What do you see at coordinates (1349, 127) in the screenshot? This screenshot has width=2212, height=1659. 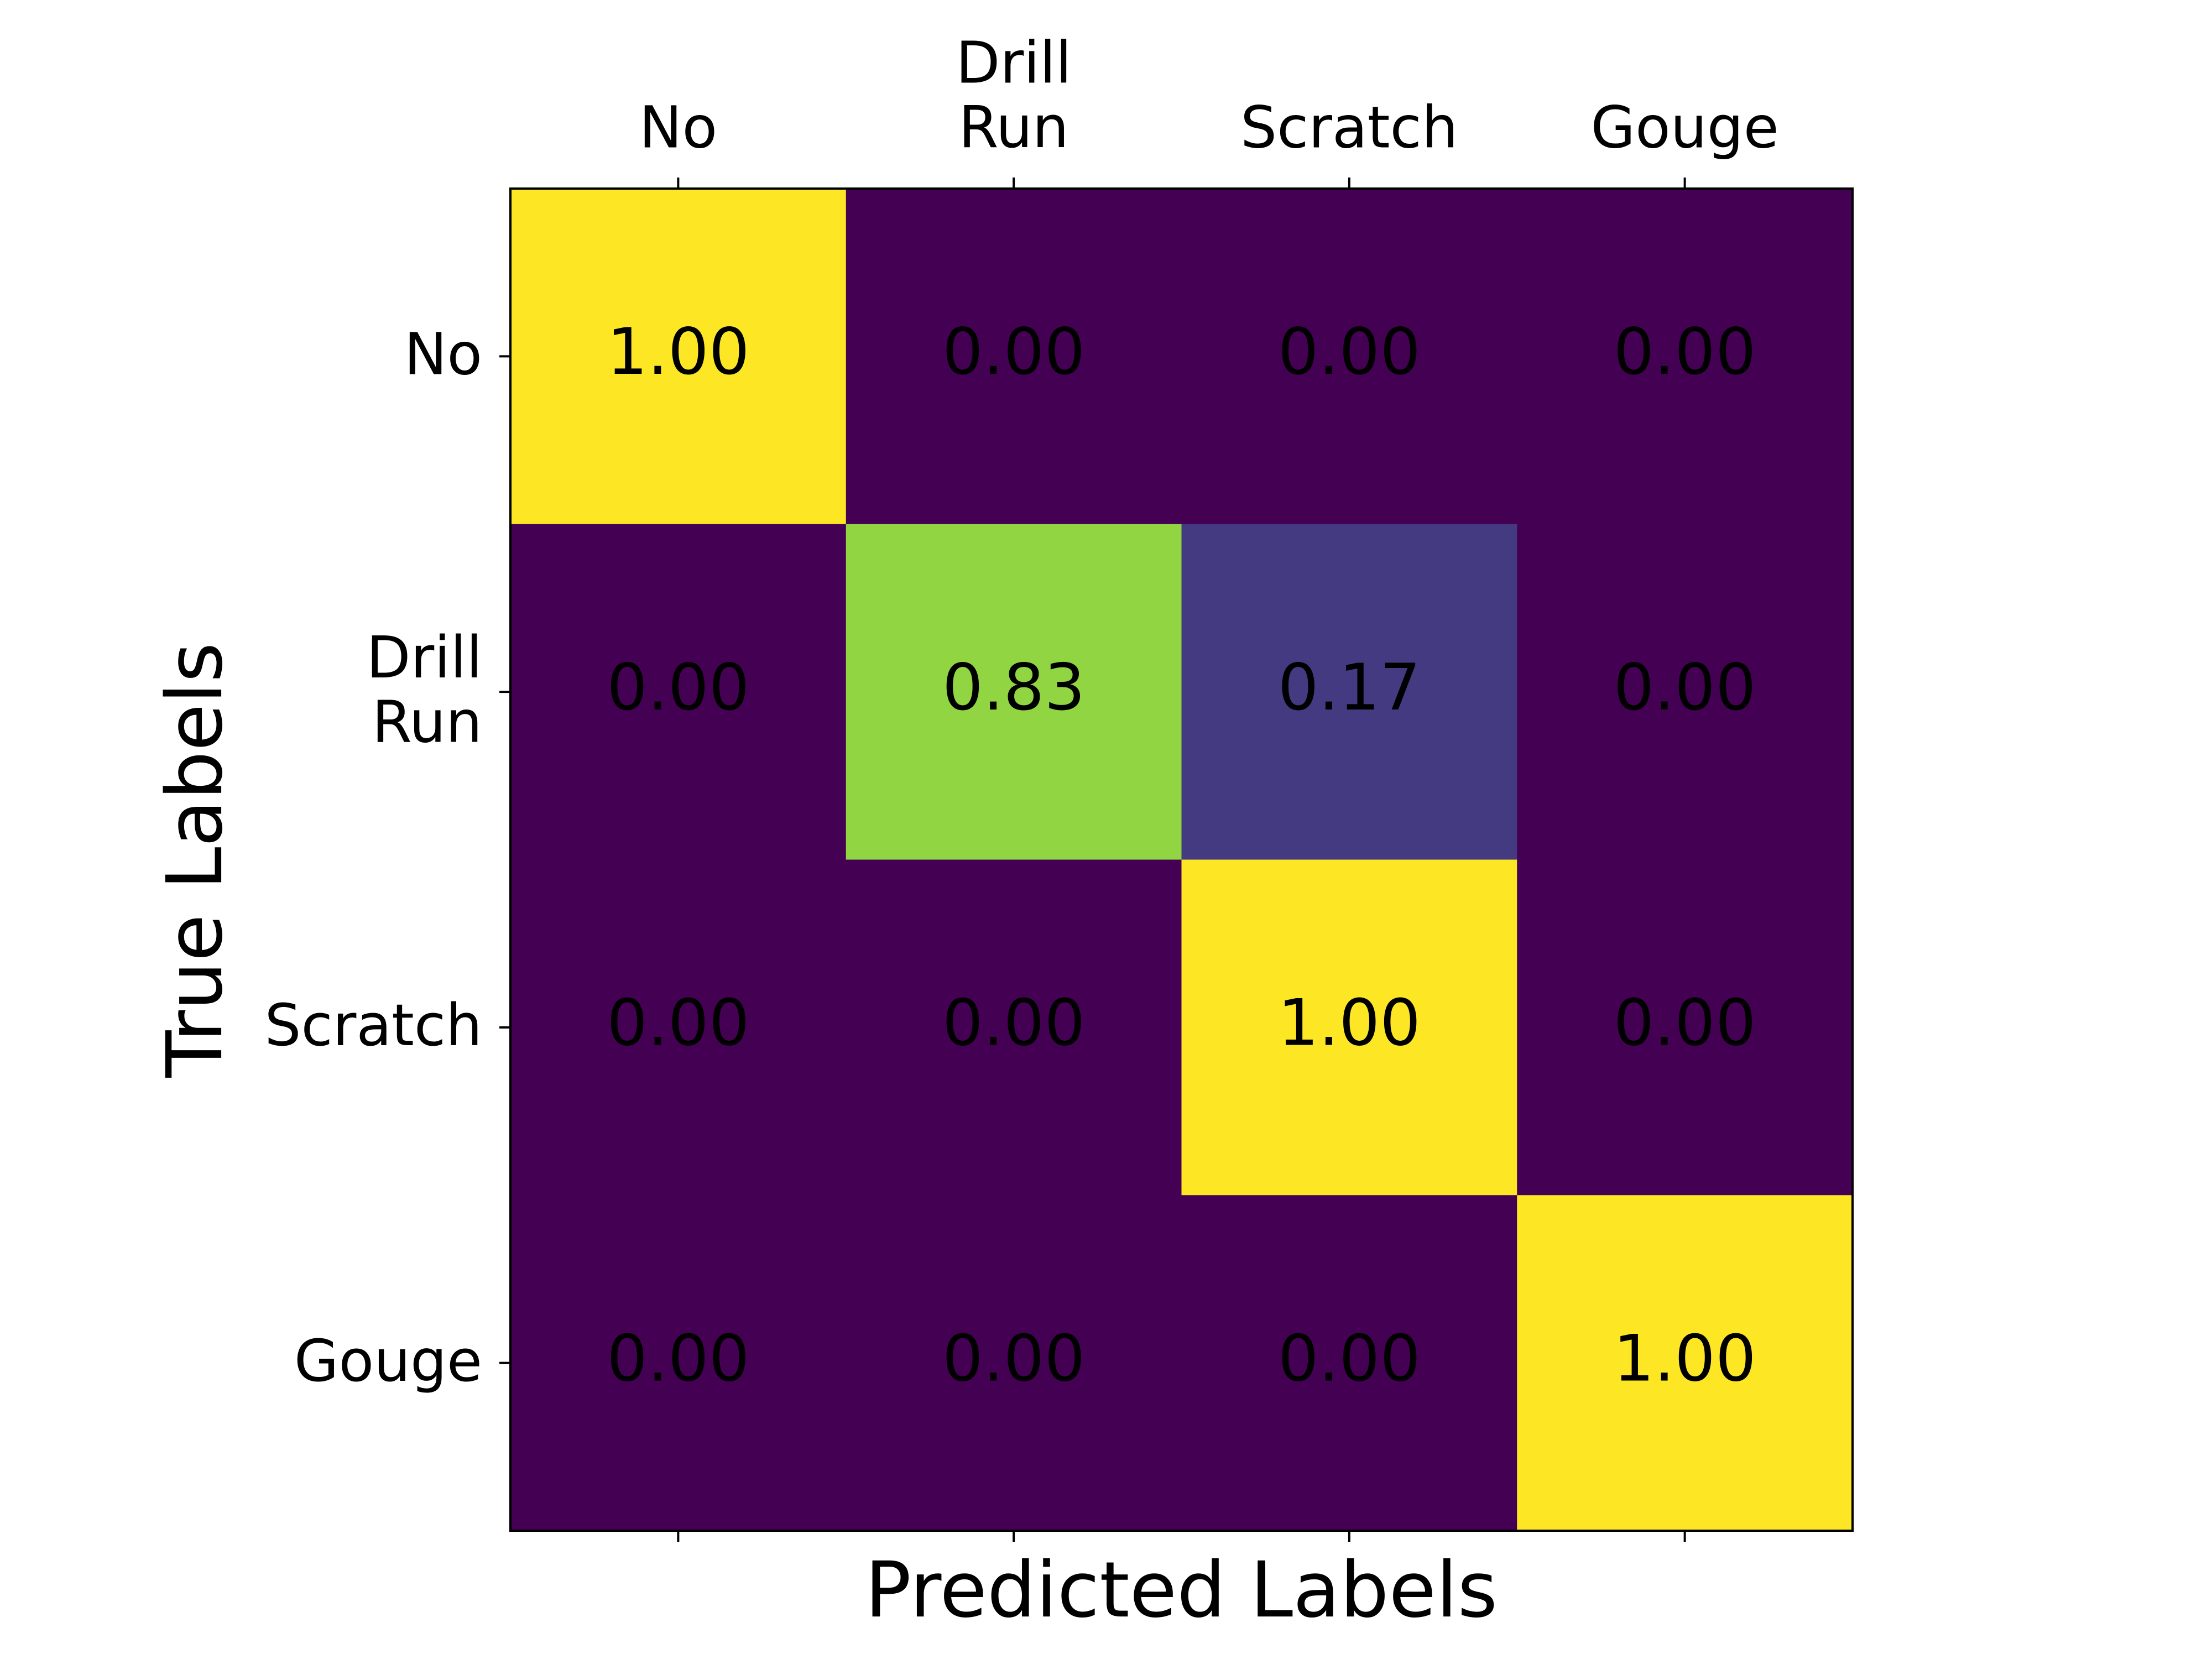 I see `x-tick-label: Scratch` at bounding box center [1349, 127].